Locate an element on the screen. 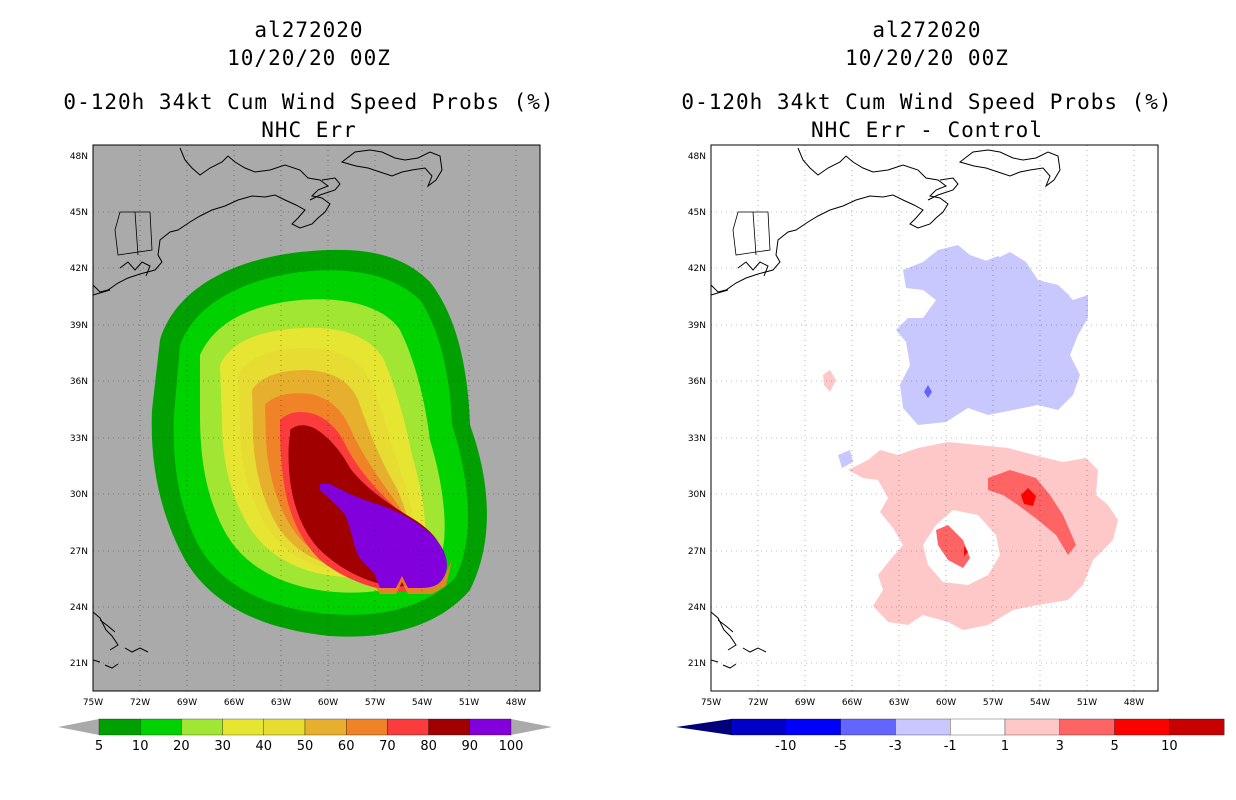 The width and height of the screenshot is (1236, 800). left-datetime: 10/20/20 00Z is located at coordinates (309, 58).